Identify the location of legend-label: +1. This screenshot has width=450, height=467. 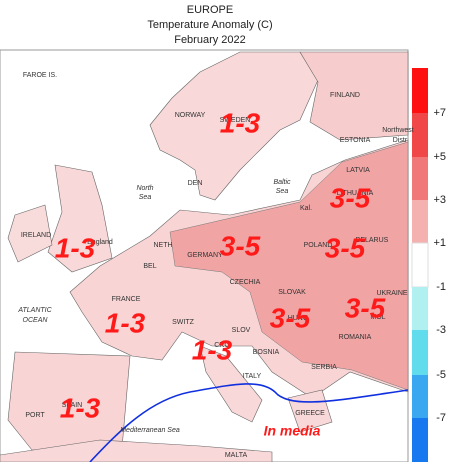
(439, 243).